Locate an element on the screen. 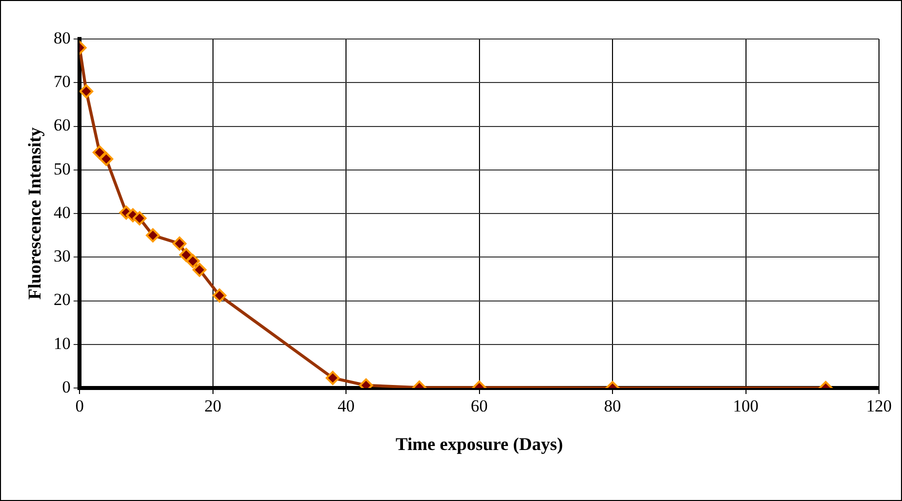  x-tick-label: 100 is located at coordinates (746, 406).